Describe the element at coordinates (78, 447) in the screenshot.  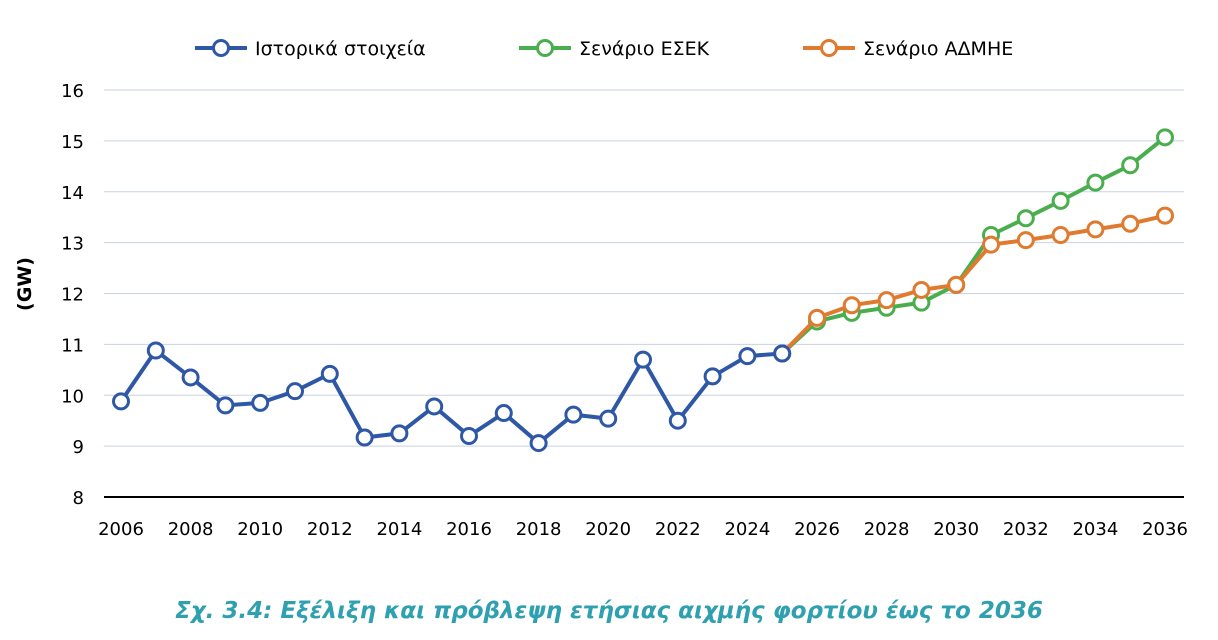
I see `y-tick-label: 9` at that location.